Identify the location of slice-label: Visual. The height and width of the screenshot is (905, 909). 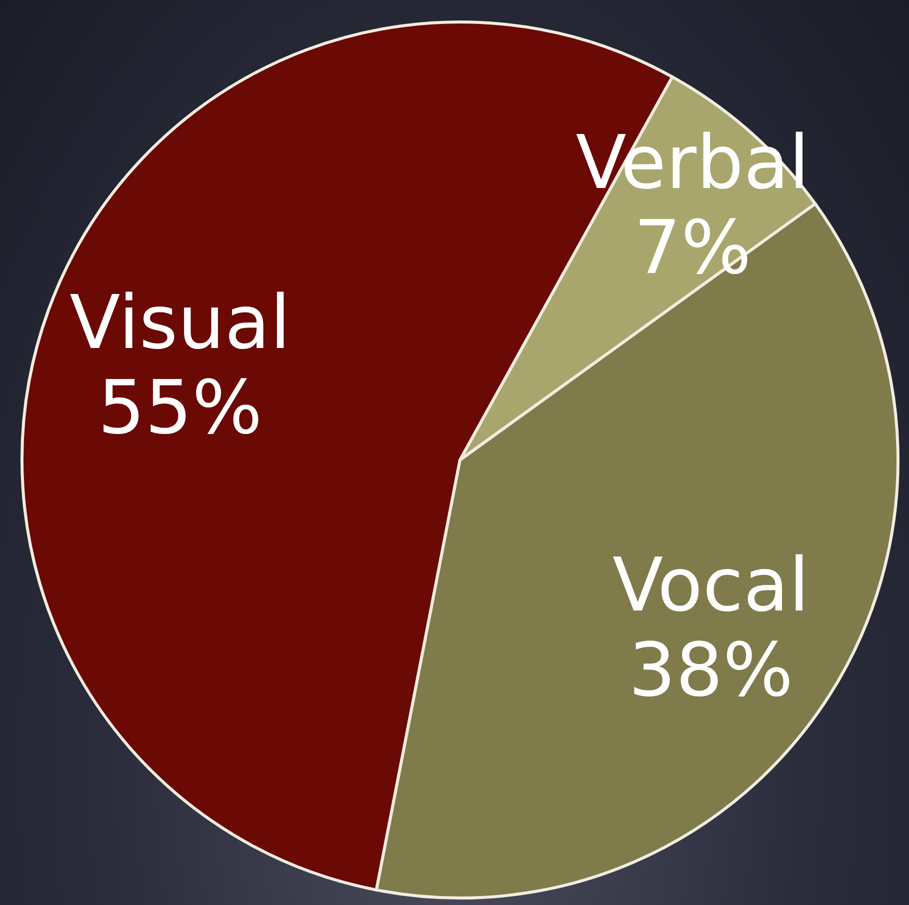
(180, 323).